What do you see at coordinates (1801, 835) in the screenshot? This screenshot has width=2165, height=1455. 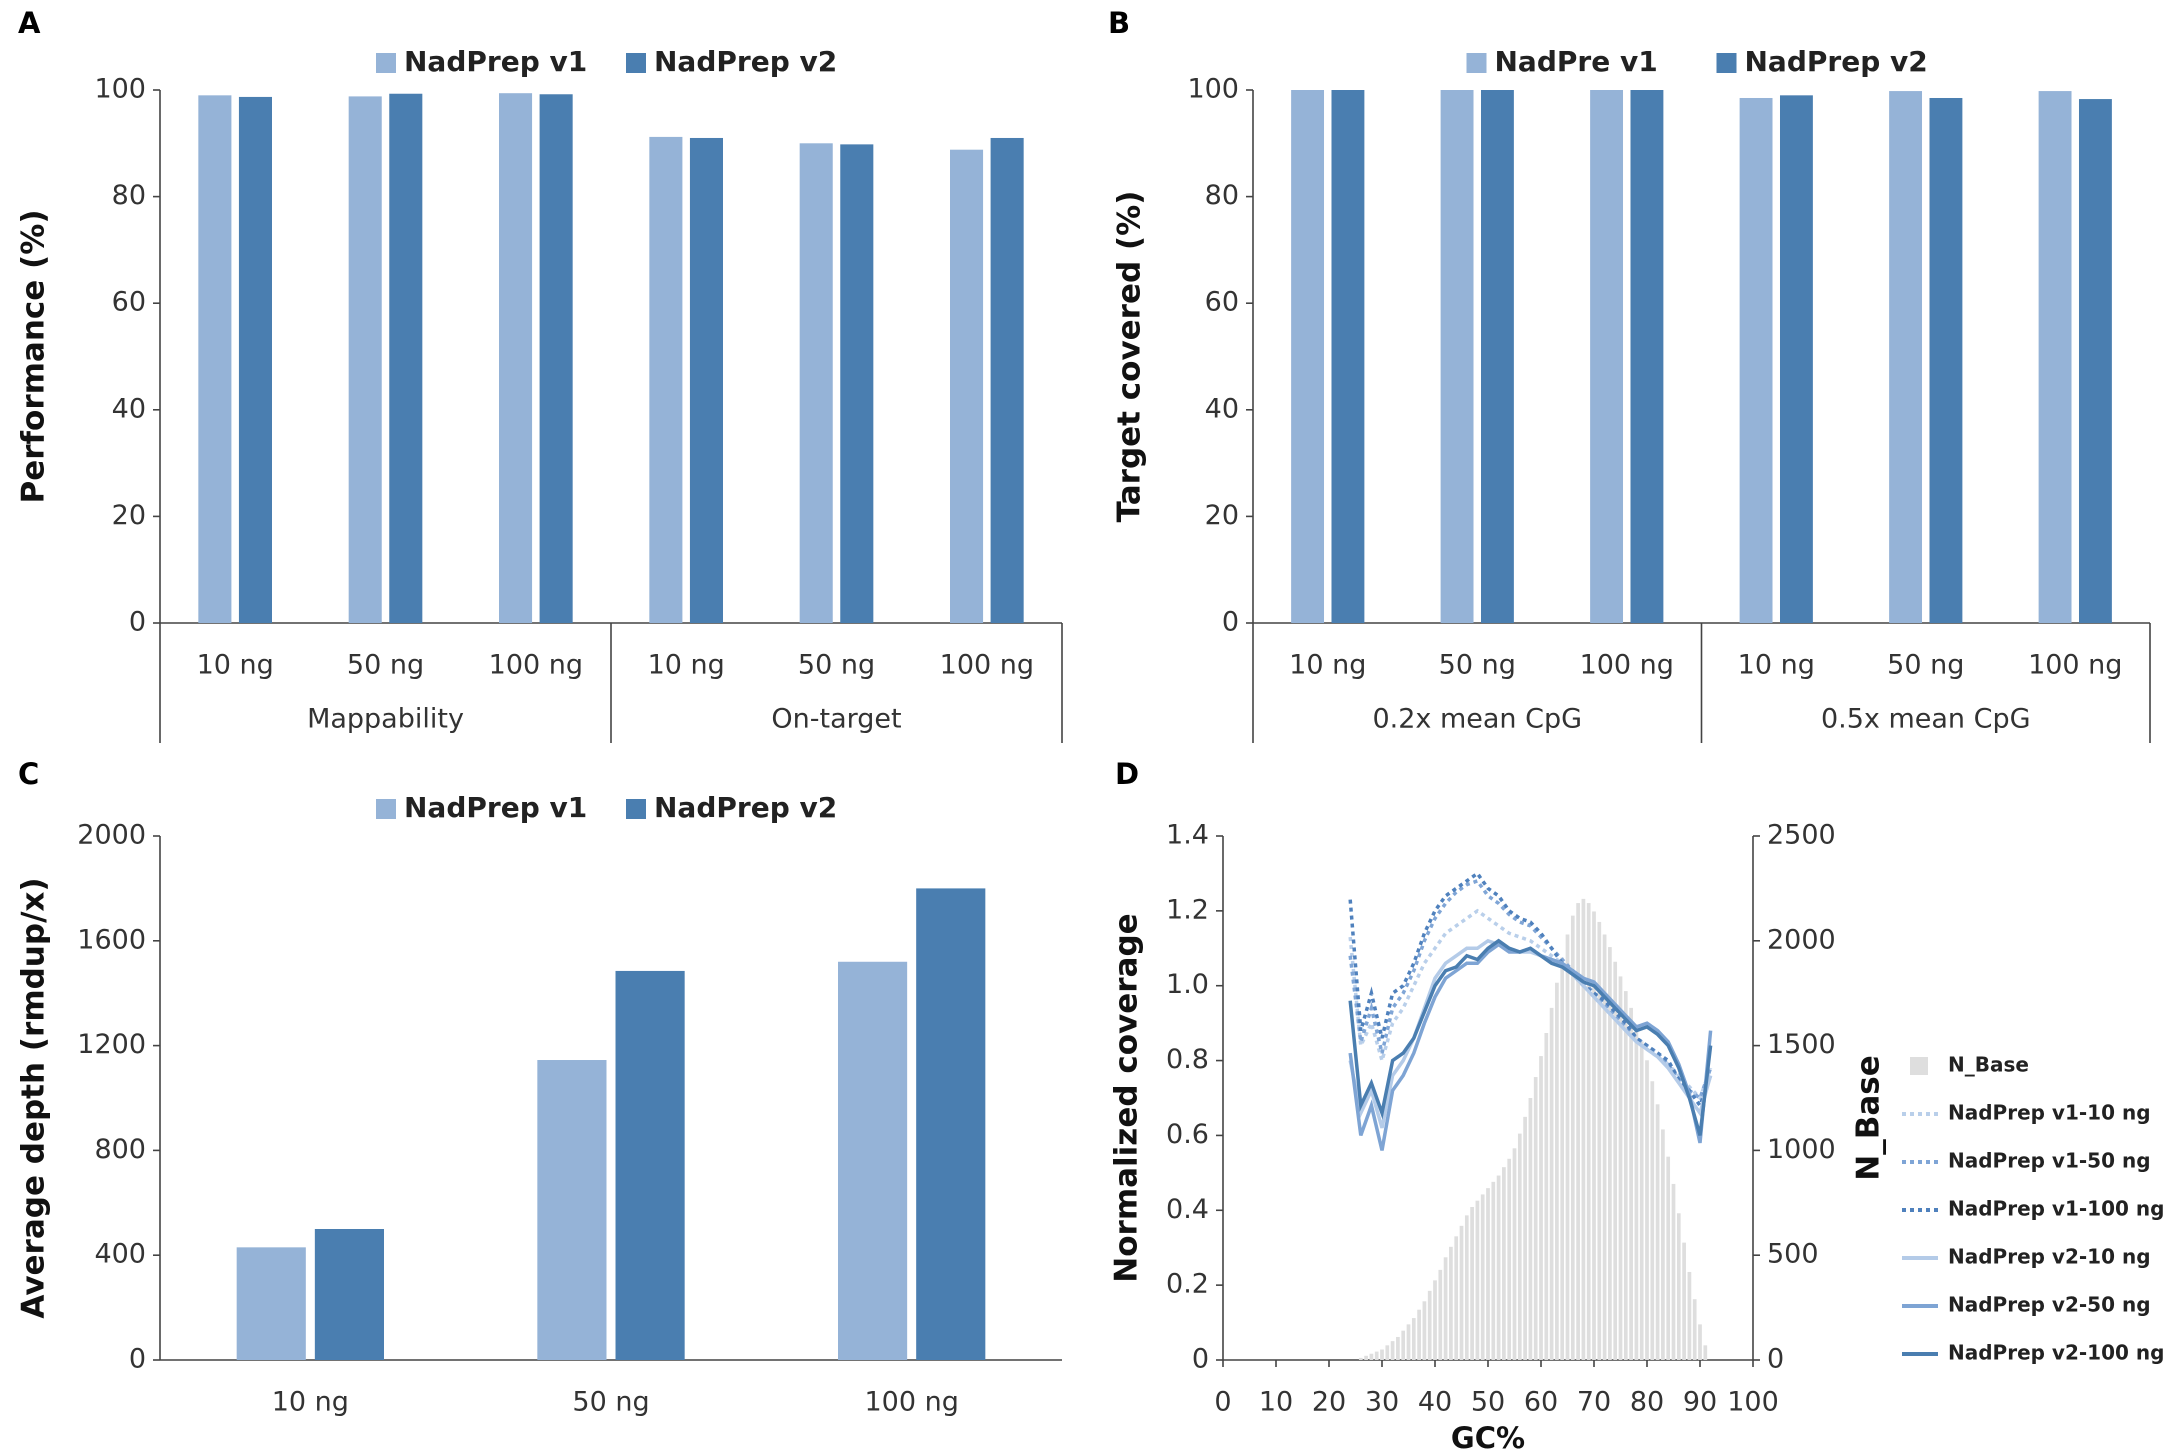 I see `y2-tick-label: 2500` at bounding box center [1801, 835].